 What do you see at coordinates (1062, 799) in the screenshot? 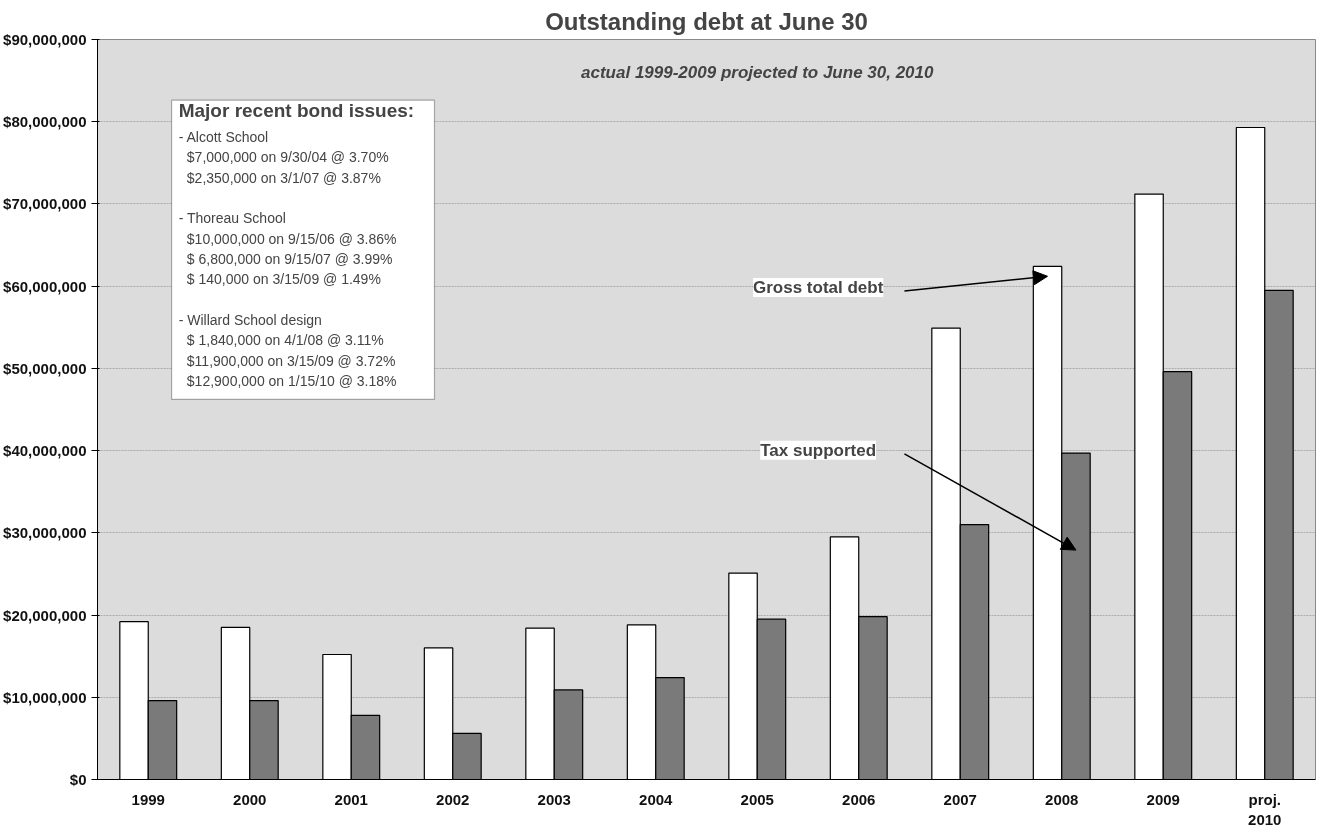
I see `x-tick-label: 2008` at bounding box center [1062, 799].